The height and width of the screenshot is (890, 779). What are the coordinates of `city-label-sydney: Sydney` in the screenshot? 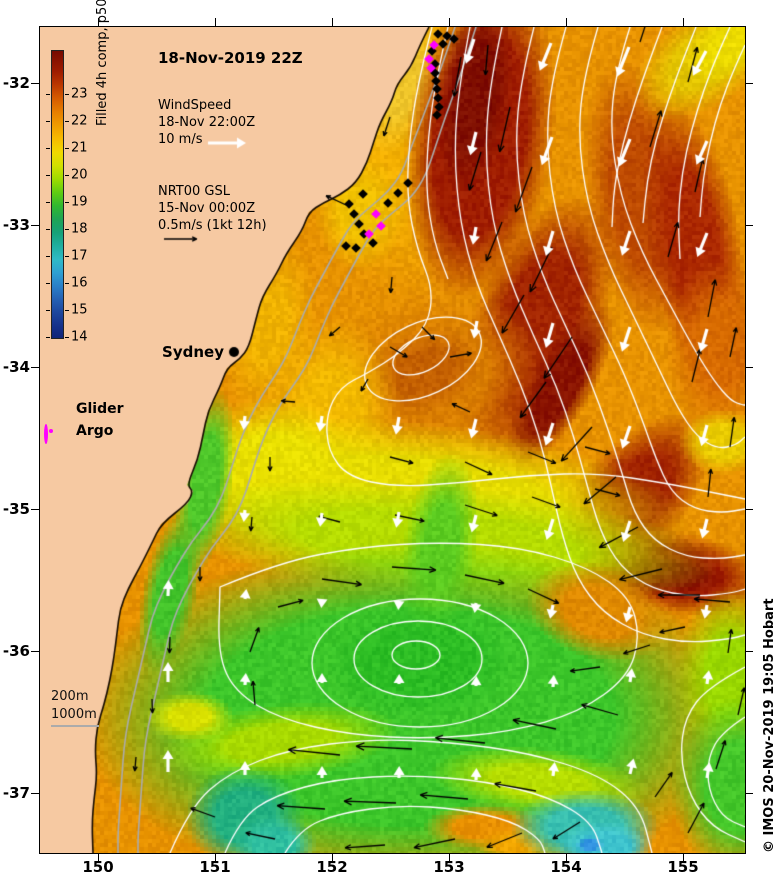 It's located at (193, 352).